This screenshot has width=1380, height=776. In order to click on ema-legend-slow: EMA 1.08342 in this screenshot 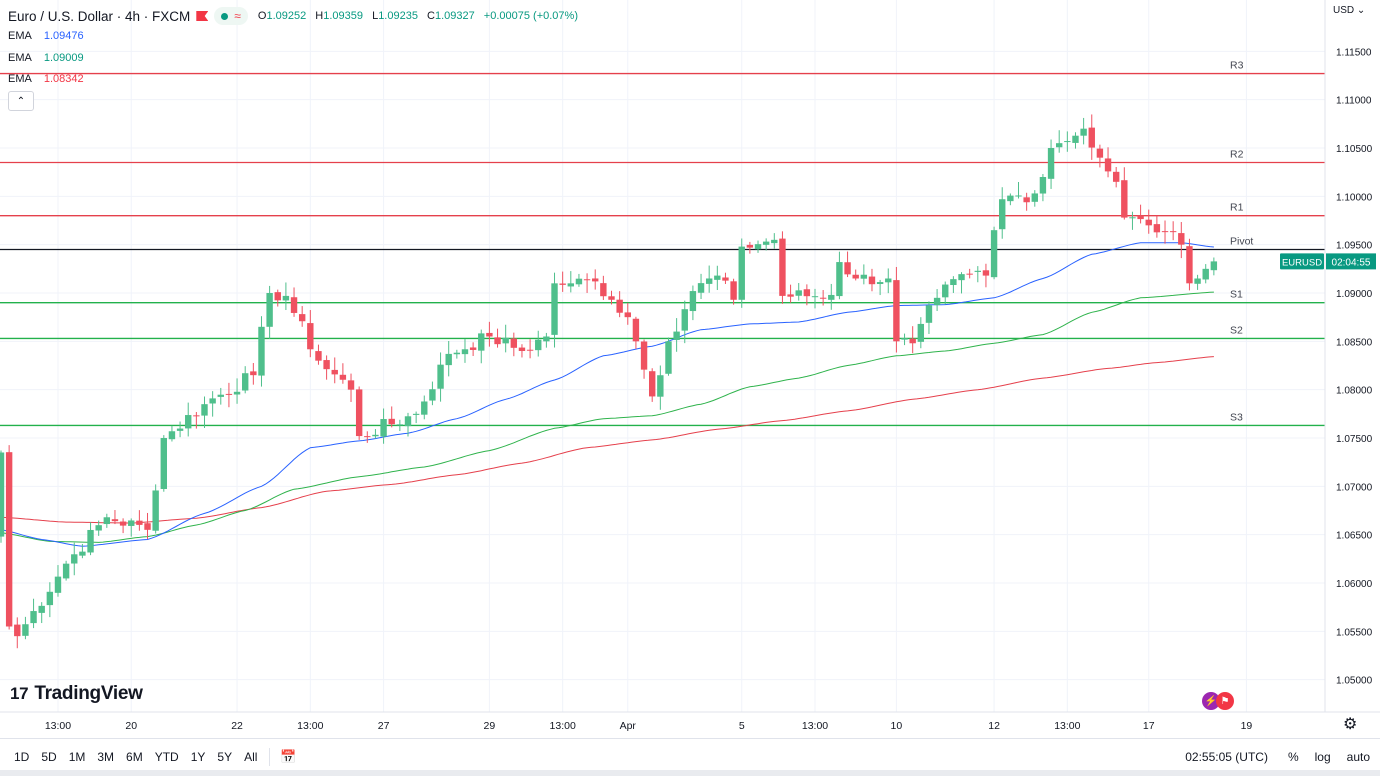, I will do `click(46, 79)`.